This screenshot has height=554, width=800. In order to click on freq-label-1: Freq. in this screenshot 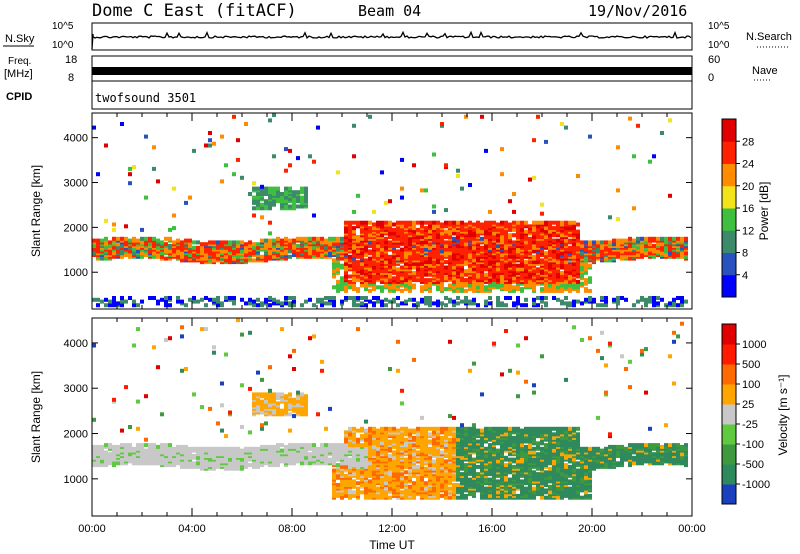, I will do `click(19, 61)`.